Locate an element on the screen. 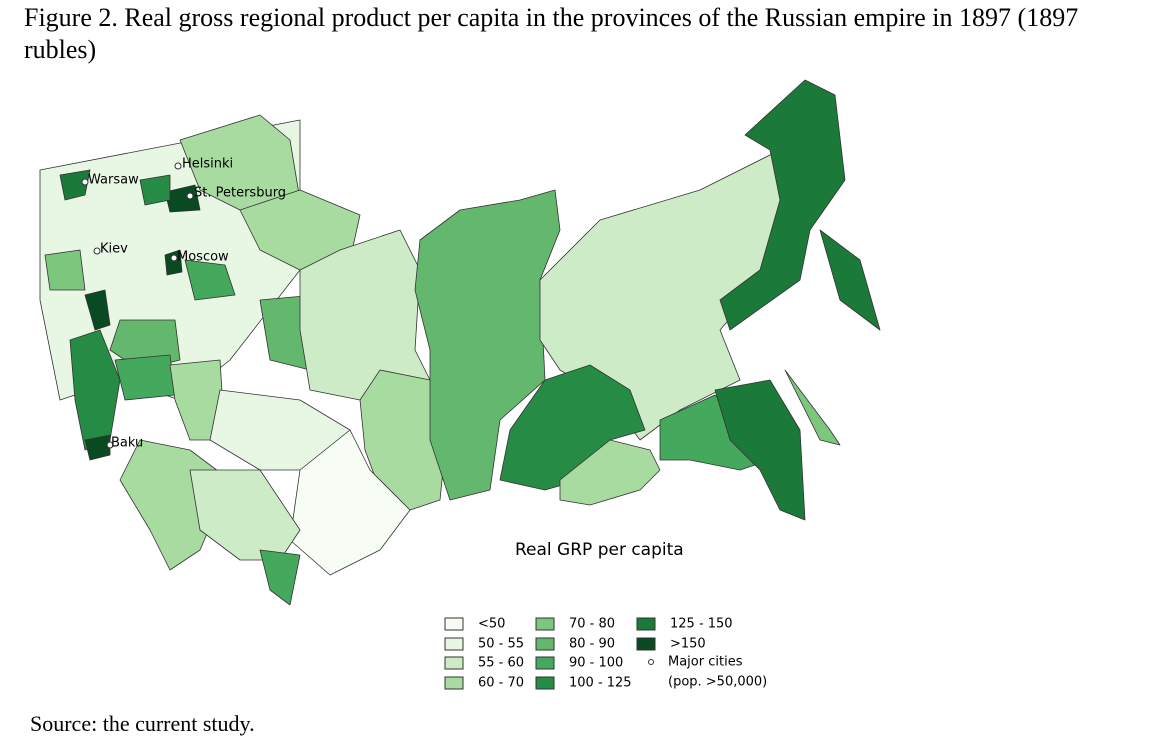  legend-label: 125 - 150 is located at coordinates (701, 624).